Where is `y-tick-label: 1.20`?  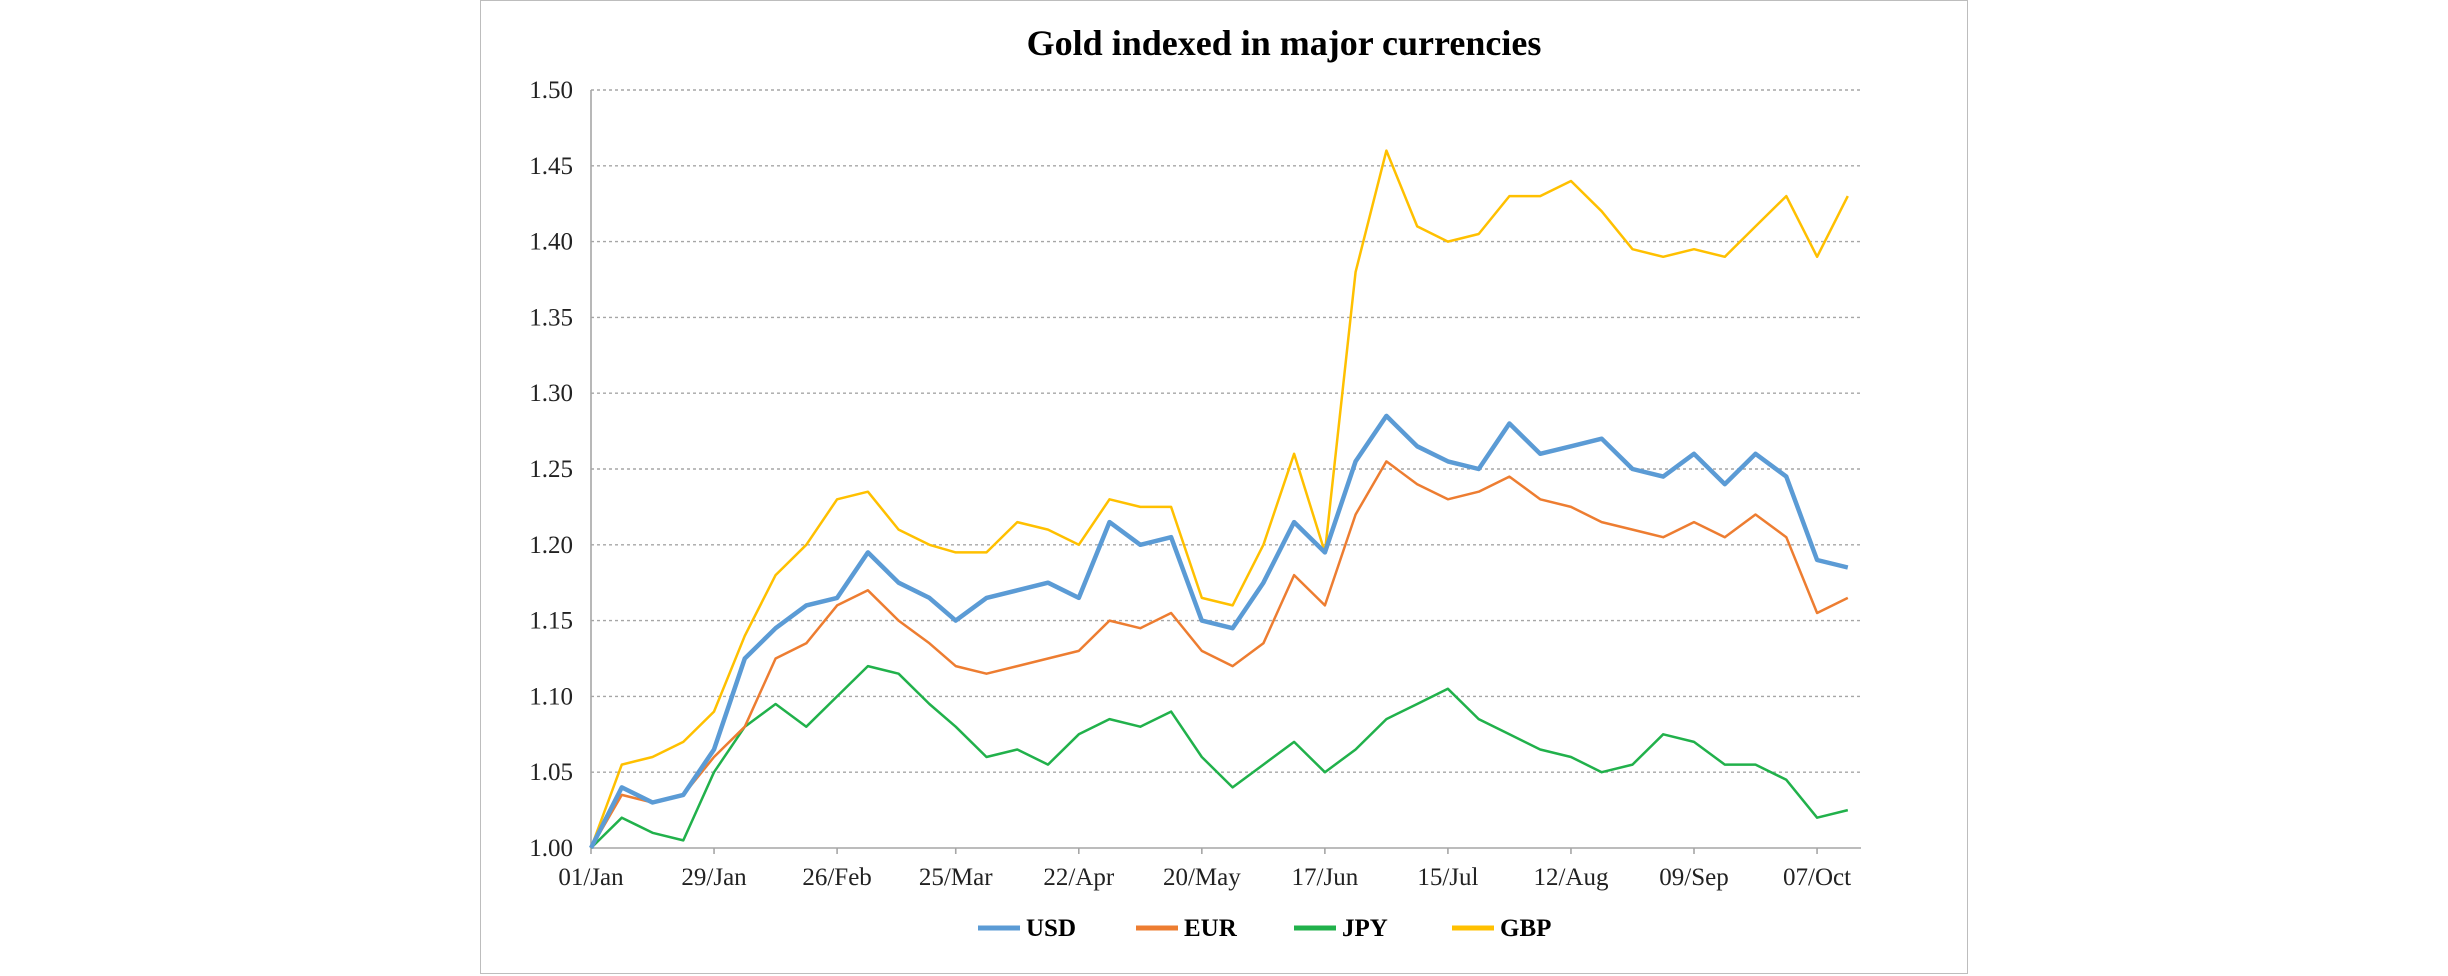 y-tick-label: 1.20 is located at coordinates (551, 545).